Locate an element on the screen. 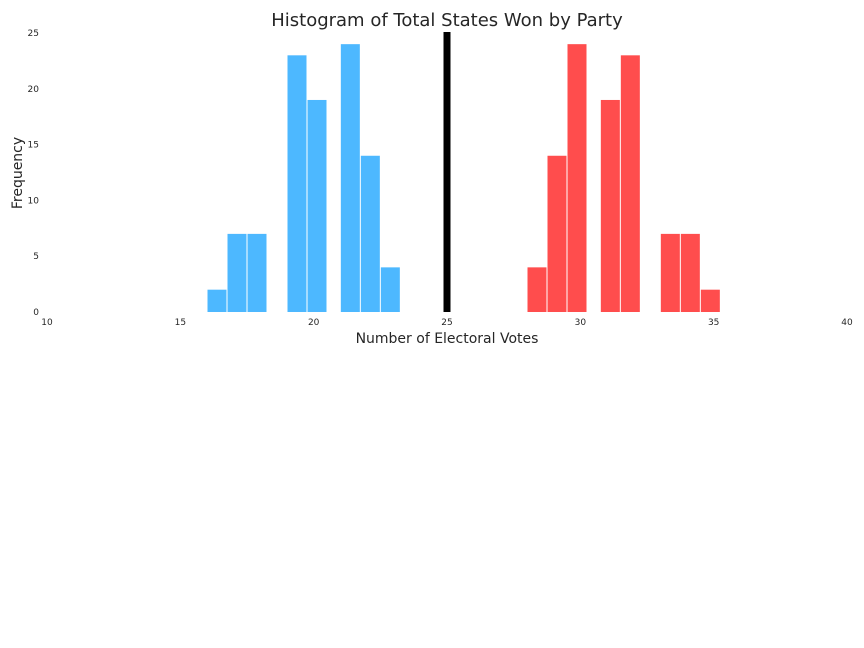  y-tick-label: 20 is located at coordinates (34, 90).